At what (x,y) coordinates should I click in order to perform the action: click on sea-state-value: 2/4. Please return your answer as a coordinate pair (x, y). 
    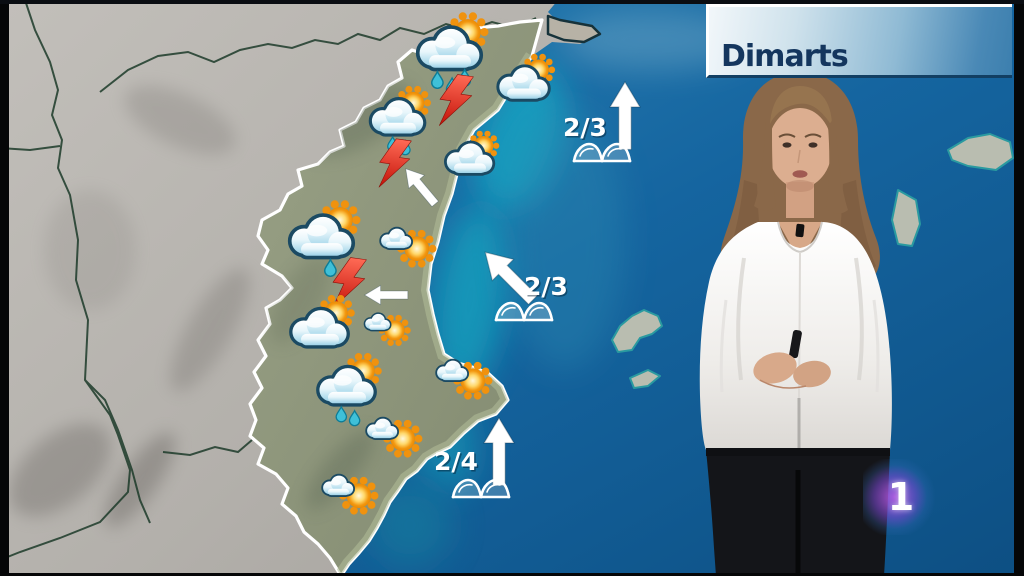
    Looking at the image, I should click on (456, 461).